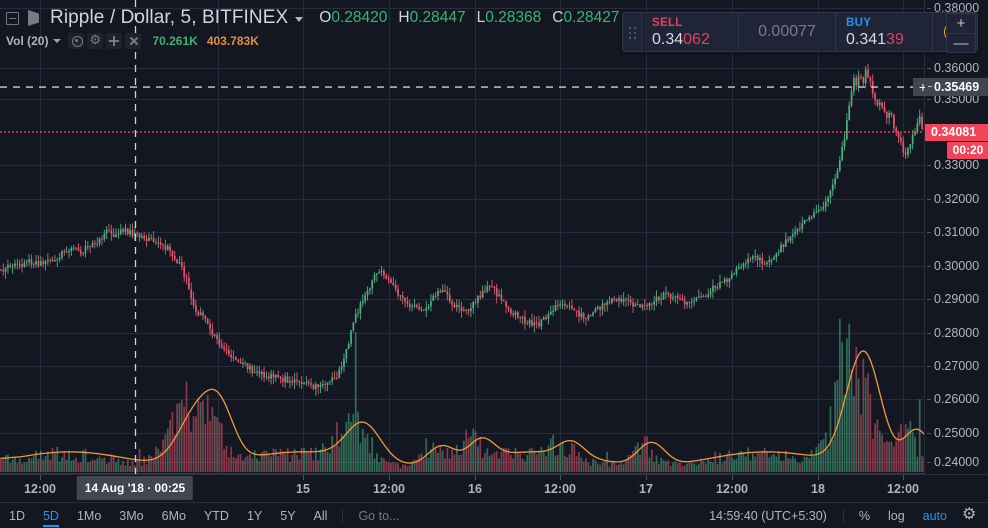 The image size is (988, 528). Describe the element at coordinates (934, 515) in the screenshot. I see `auto-scale-button: auto` at that location.